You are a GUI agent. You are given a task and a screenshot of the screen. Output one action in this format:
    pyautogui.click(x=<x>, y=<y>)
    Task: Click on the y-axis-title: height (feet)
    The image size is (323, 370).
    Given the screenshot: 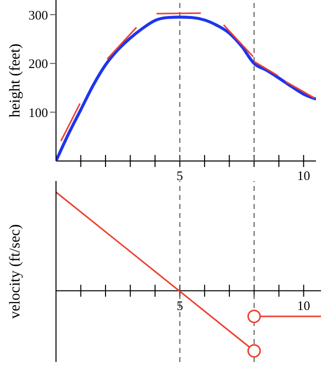 What is the action you would take?
    pyautogui.click(x=15, y=81)
    